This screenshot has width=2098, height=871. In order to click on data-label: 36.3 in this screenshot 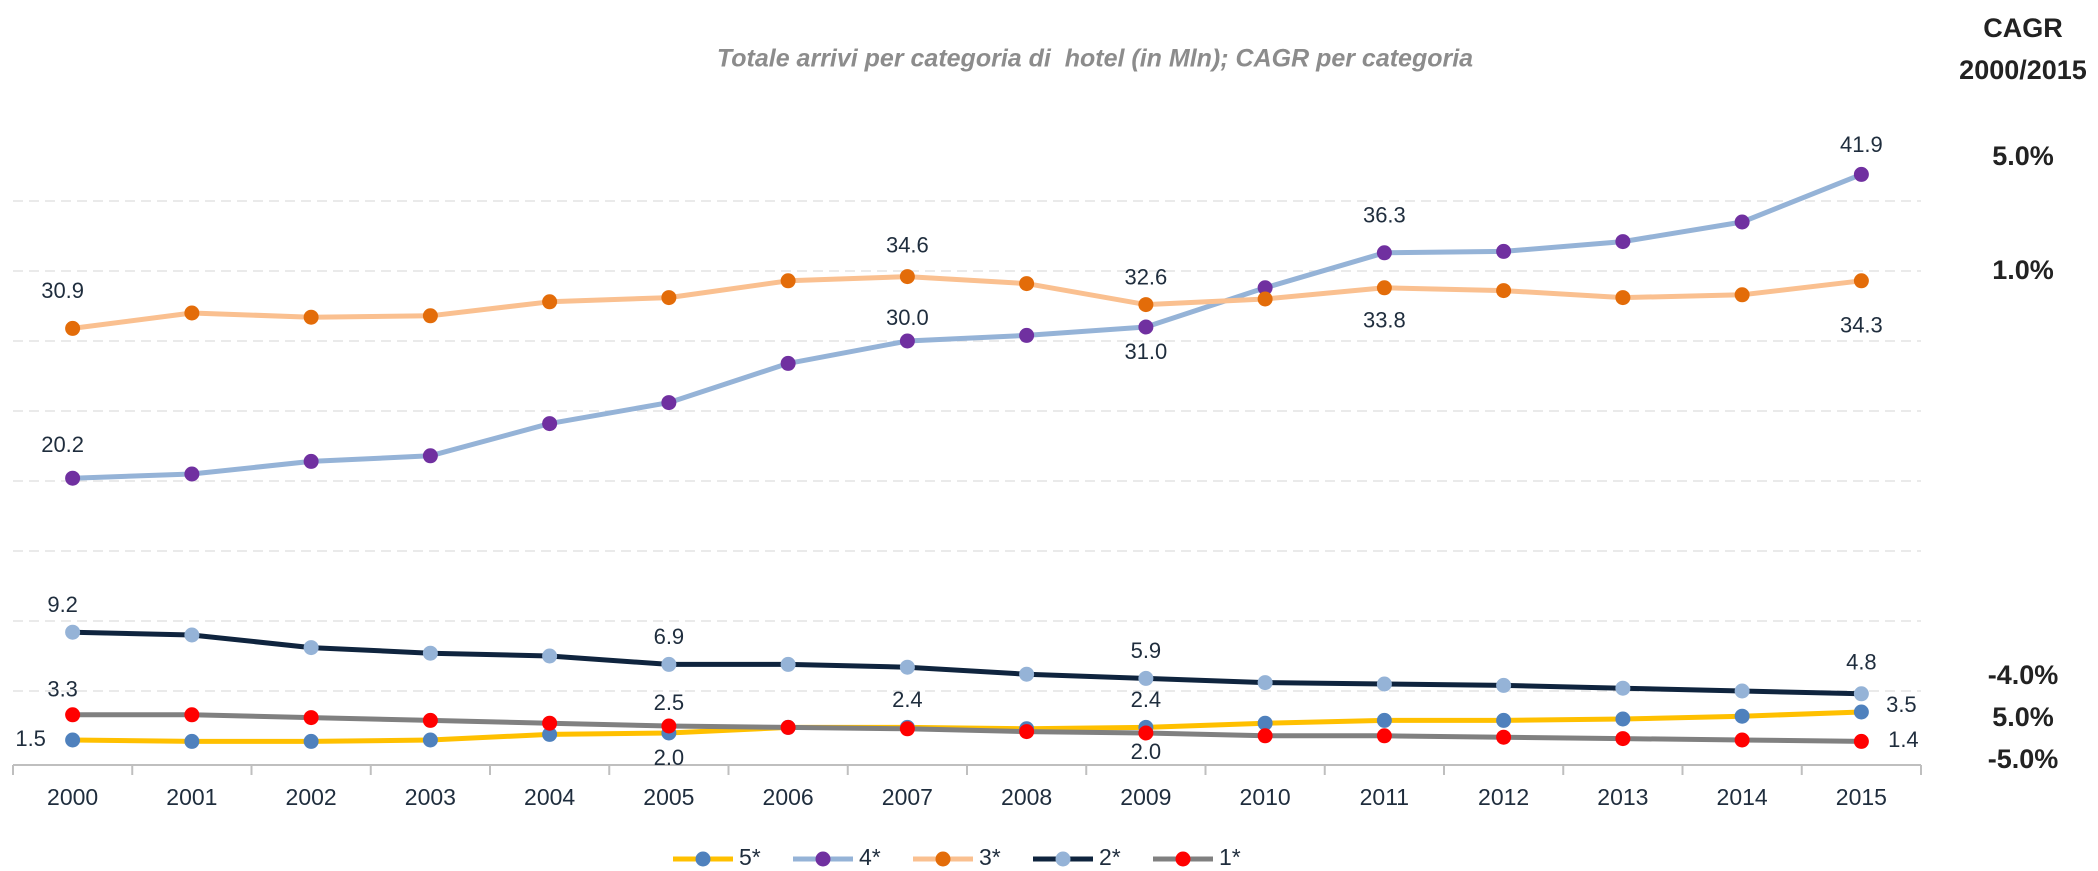, I will do `click(1384, 215)`.